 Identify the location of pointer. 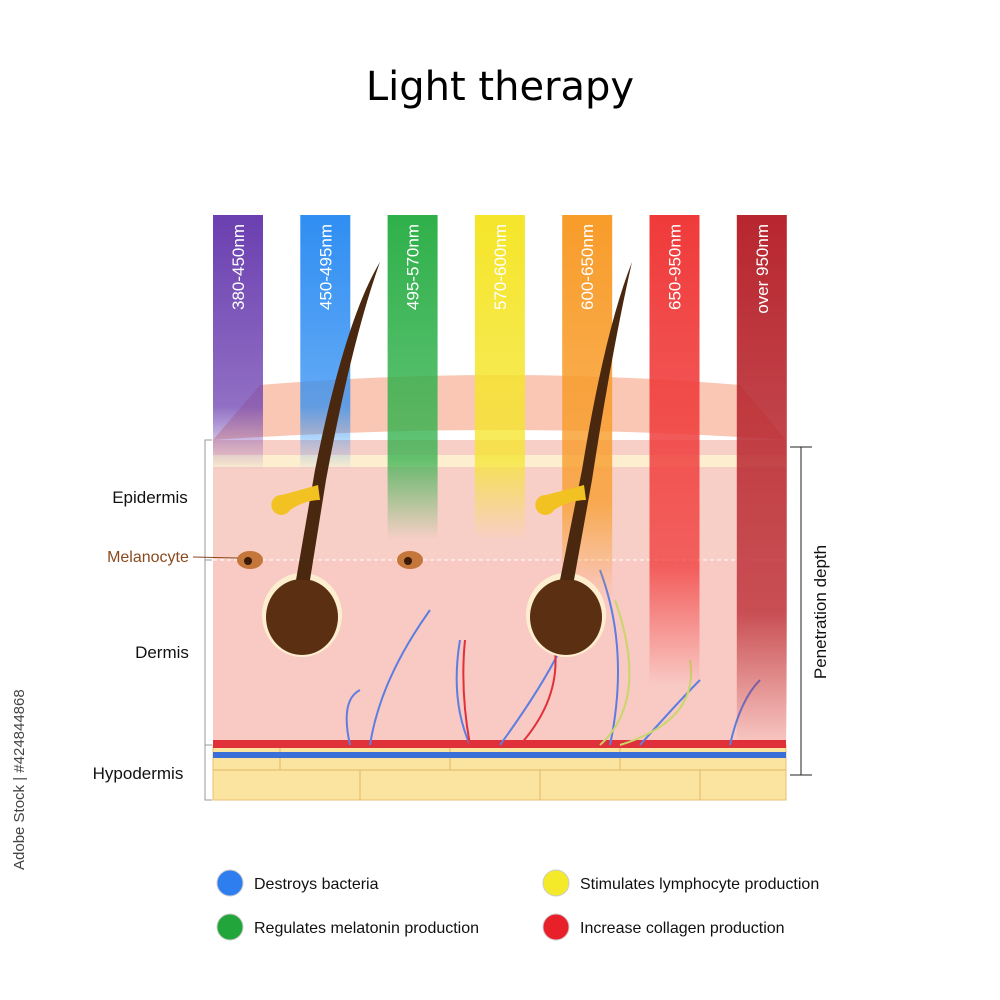
(215, 557).